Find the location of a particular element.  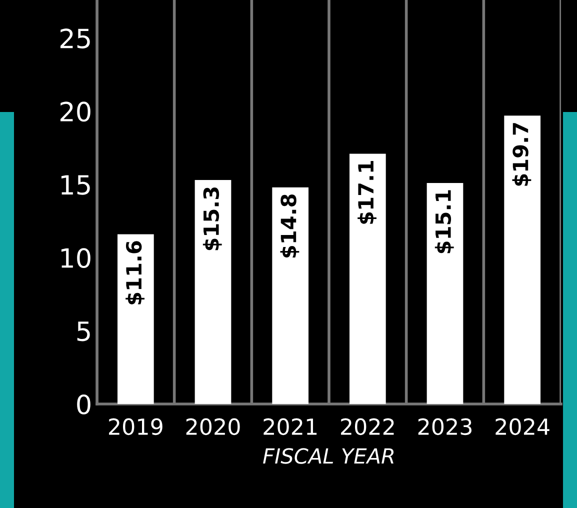

data-label: $19.7 is located at coordinates (522, 154).